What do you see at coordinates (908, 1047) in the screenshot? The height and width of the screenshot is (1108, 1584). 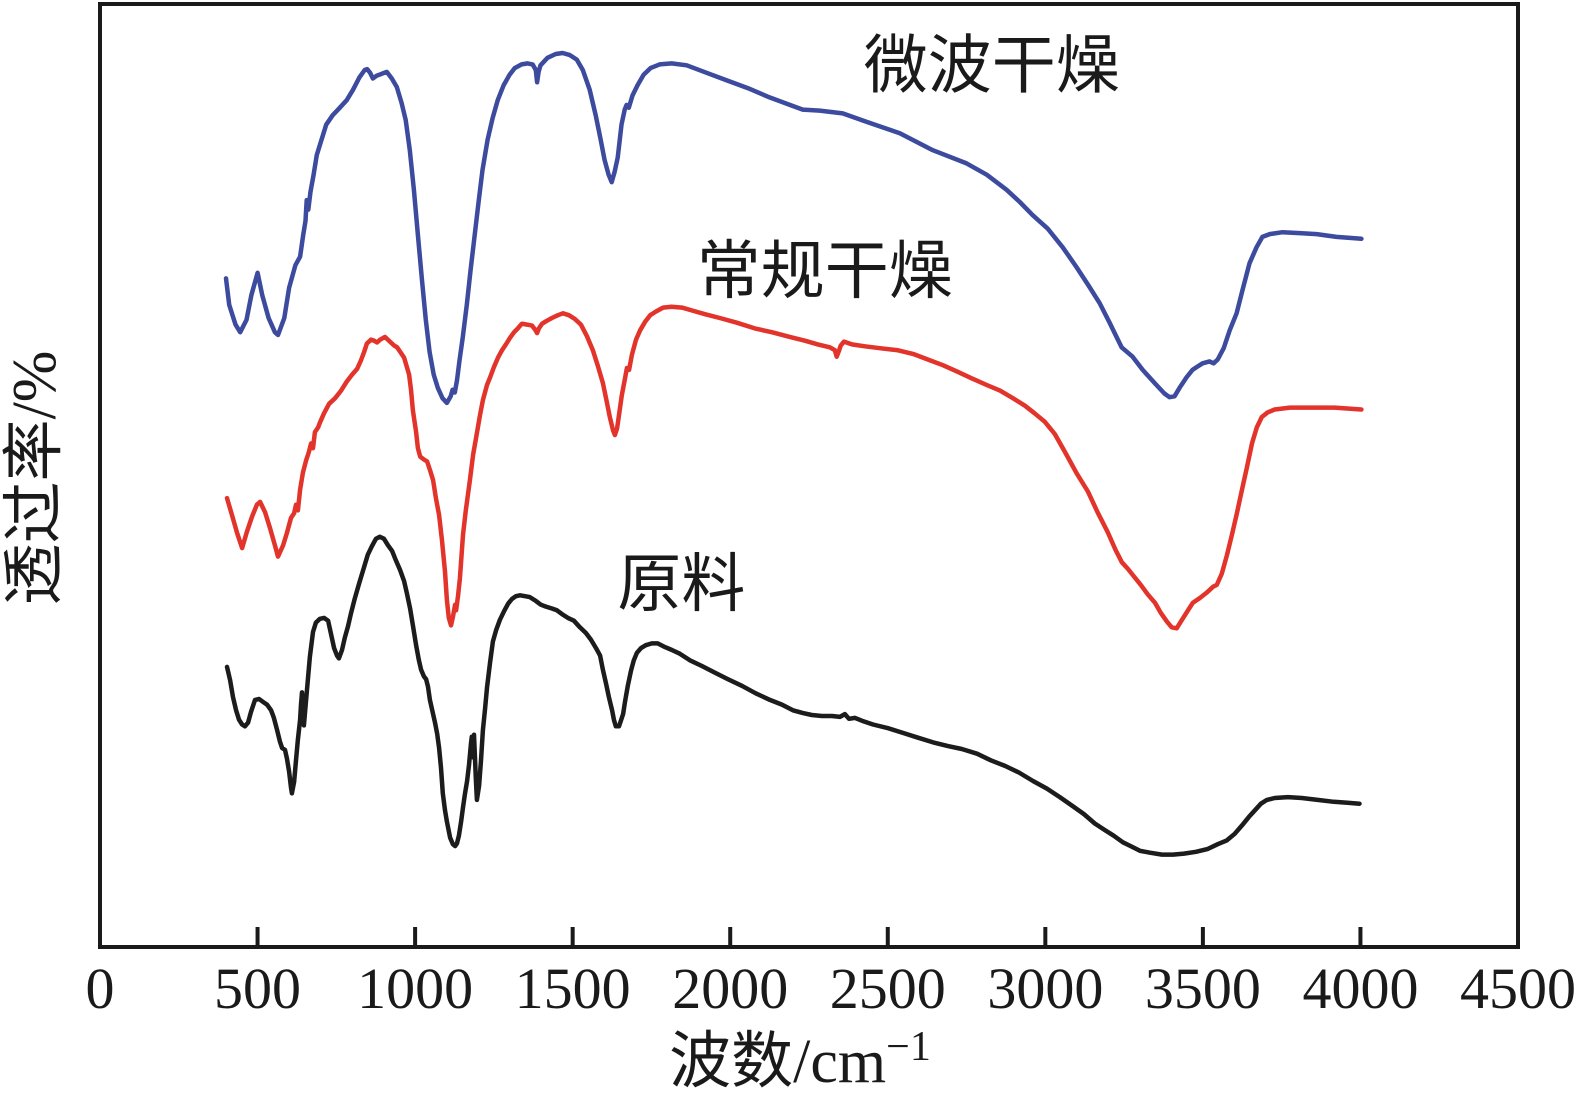 I see `x-axis-title-superscript: −1` at bounding box center [908, 1047].